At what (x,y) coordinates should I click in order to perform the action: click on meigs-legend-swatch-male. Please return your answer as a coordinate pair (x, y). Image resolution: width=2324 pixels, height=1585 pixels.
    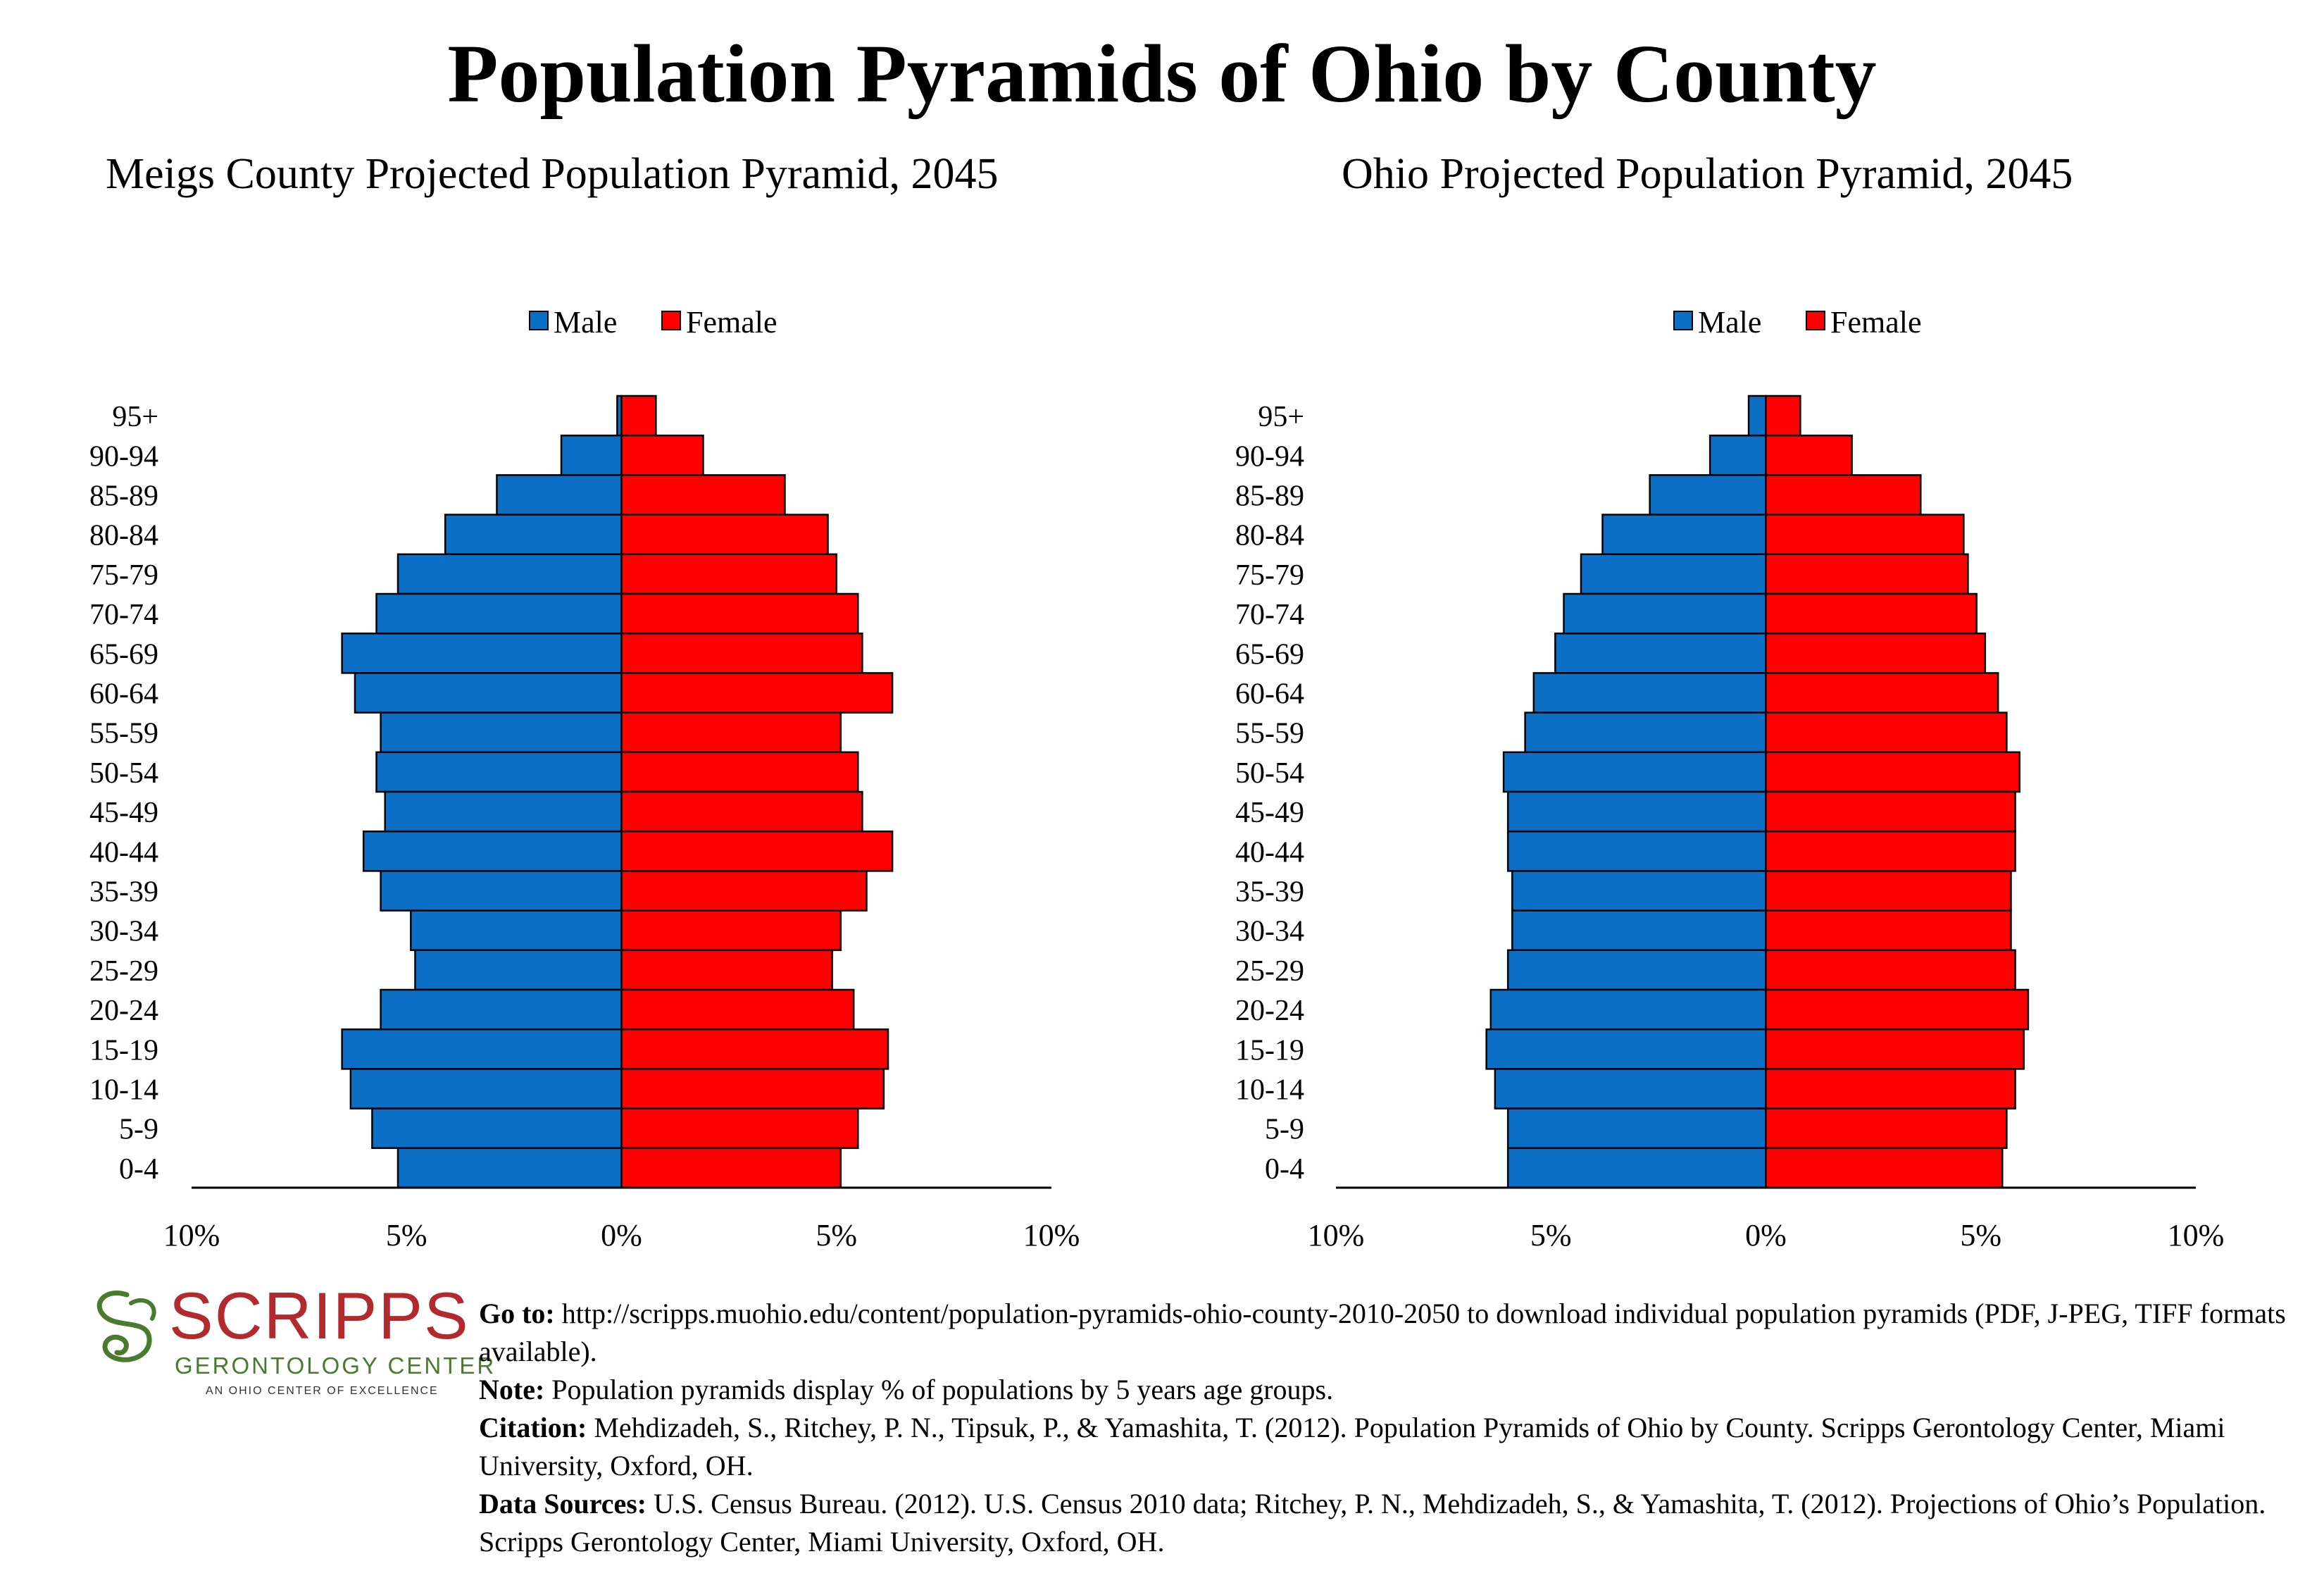
    Looking at the image, I should click on (539, 320).